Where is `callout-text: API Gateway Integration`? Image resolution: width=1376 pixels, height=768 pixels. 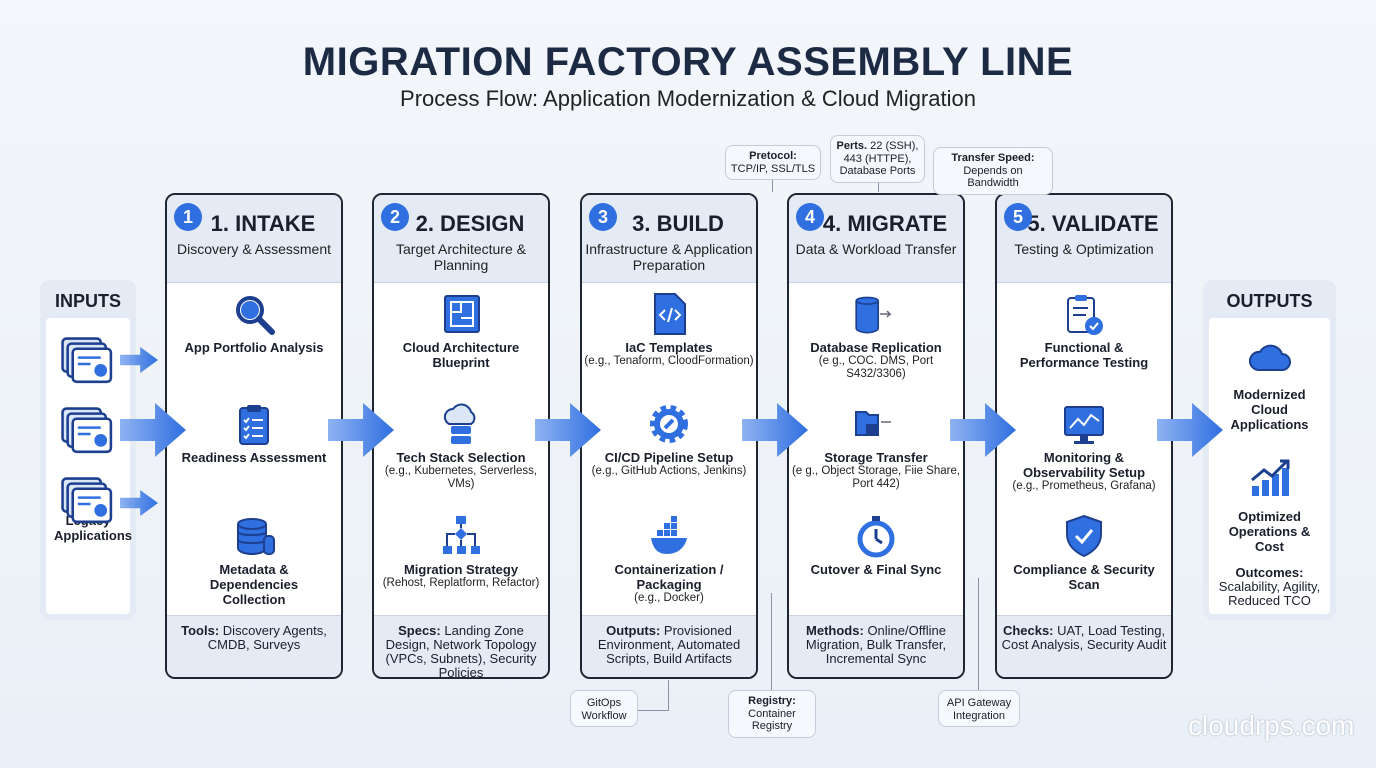 callout-text: API Gateway Integration is located at coordinates (979, 709).